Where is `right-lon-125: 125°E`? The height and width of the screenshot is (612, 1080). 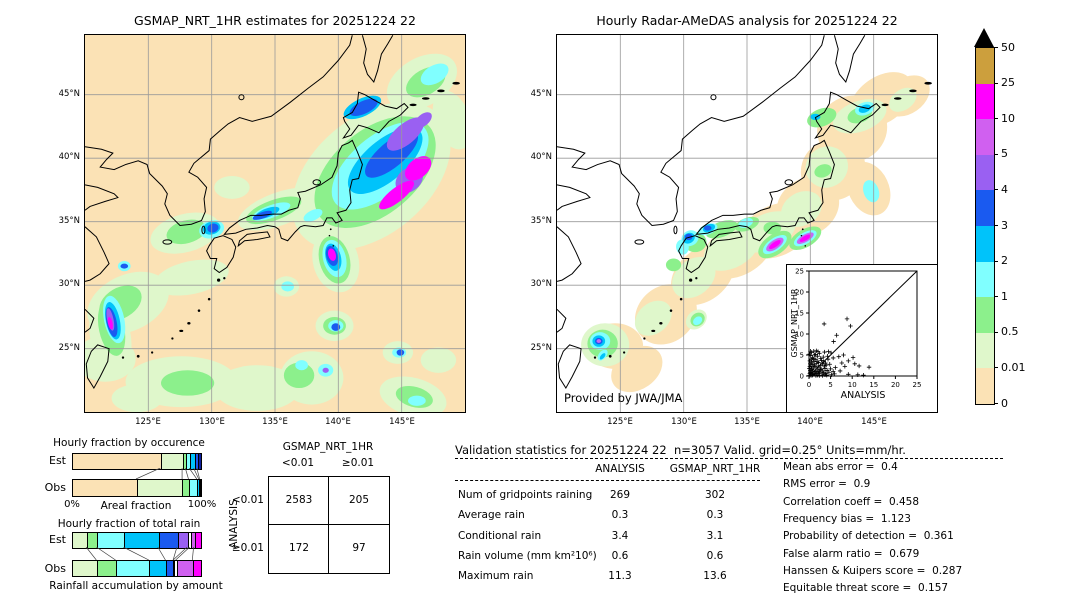
right-lon-125: 125°E is located at coordinates (620, 422).